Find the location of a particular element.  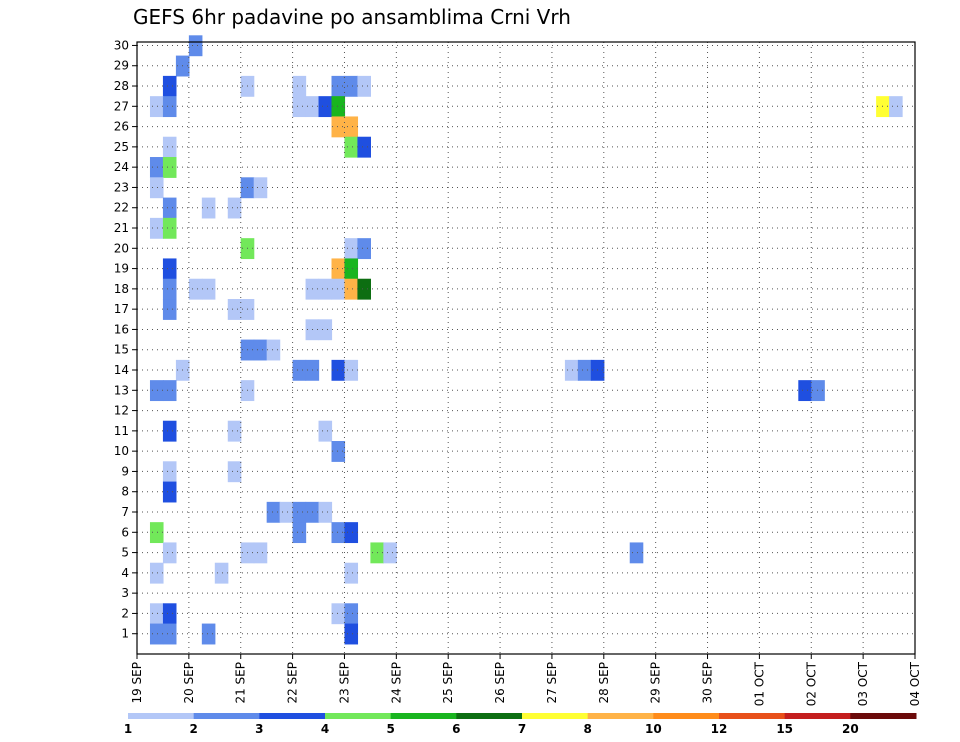

y-tick-label: 10 is located at coordinates (121, 451).